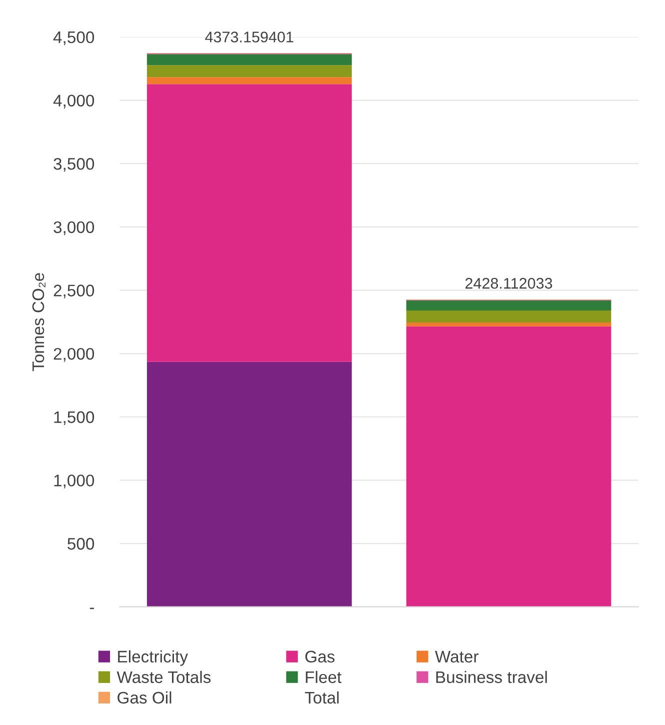  Describe the element at coordinates (74, 418) in the screenshot. I see `y-tick-label: 1,500` at that location.